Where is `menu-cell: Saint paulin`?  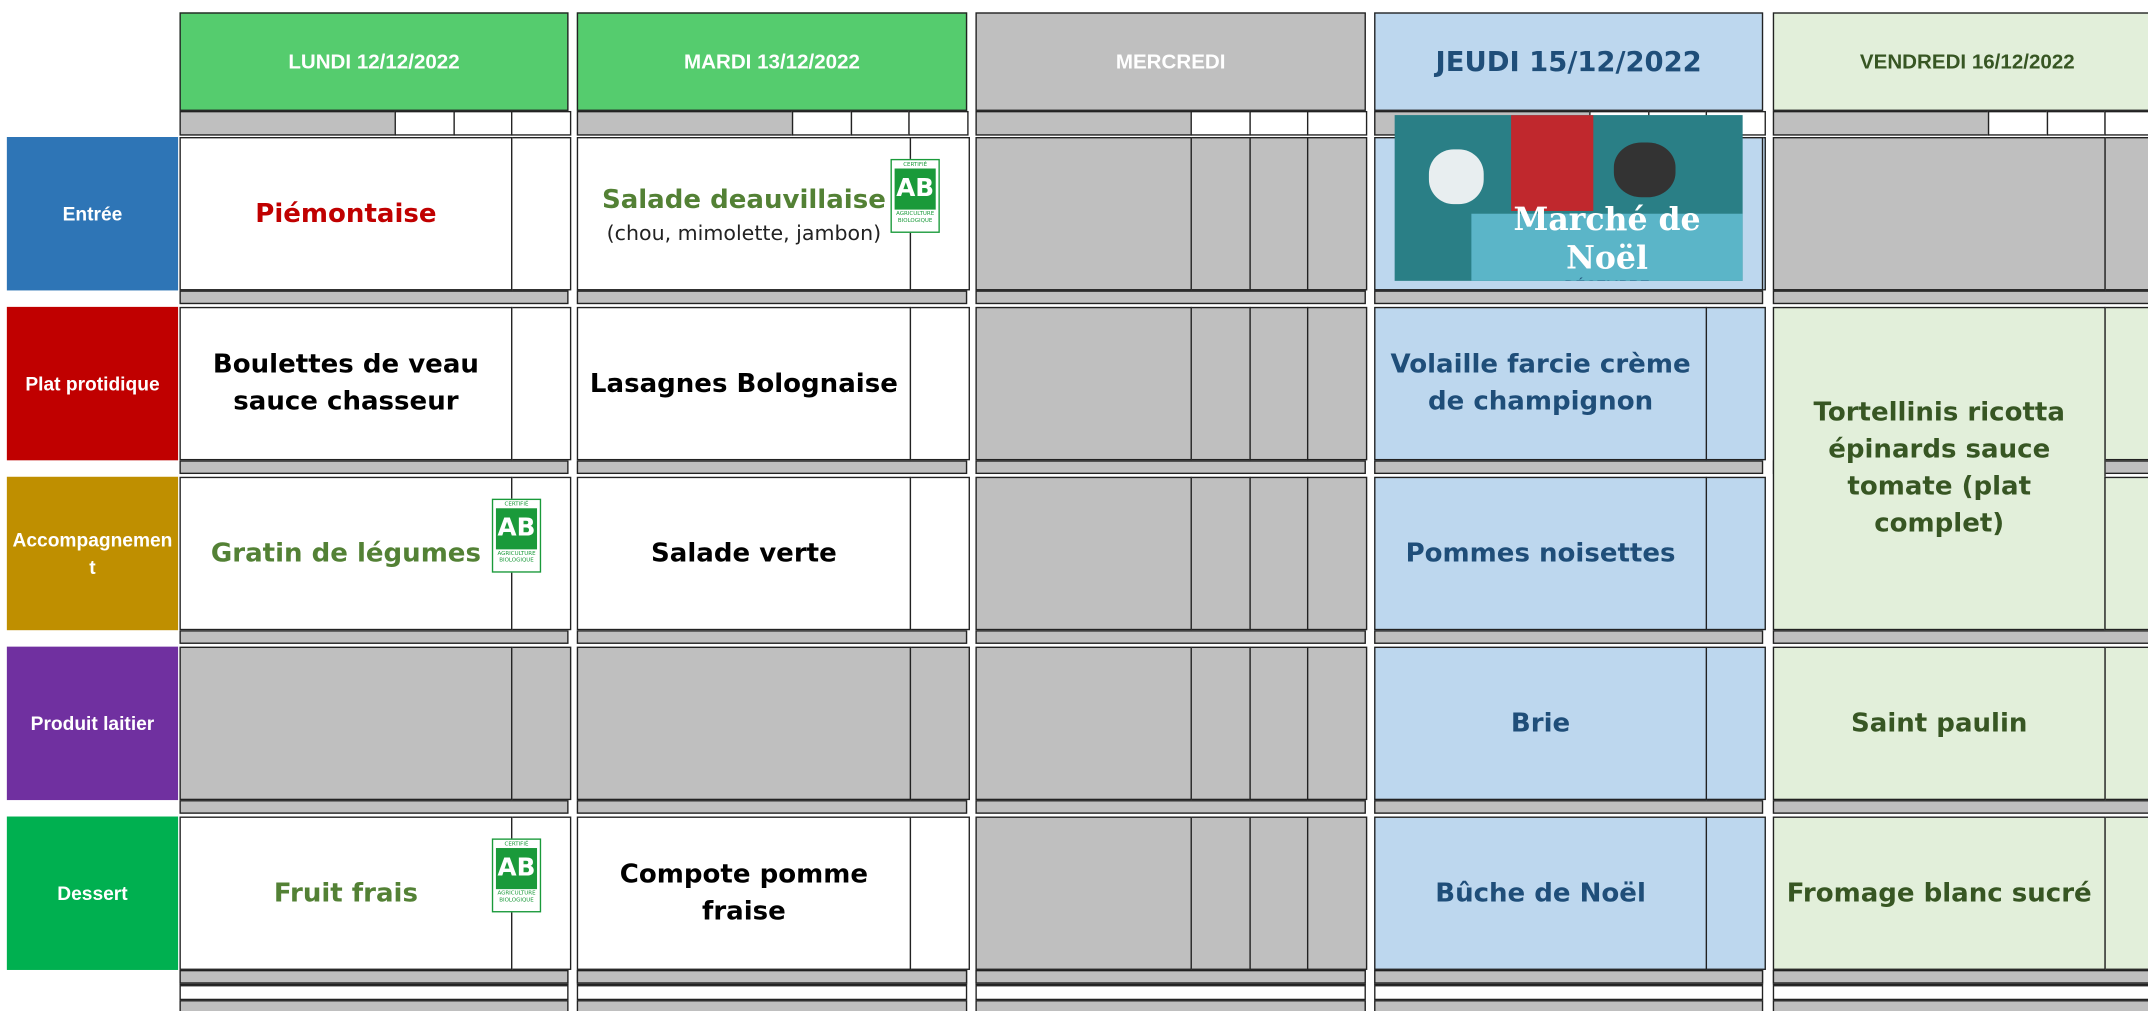 menu-cell: Saint paulin is located at coordinates (1939, 723).